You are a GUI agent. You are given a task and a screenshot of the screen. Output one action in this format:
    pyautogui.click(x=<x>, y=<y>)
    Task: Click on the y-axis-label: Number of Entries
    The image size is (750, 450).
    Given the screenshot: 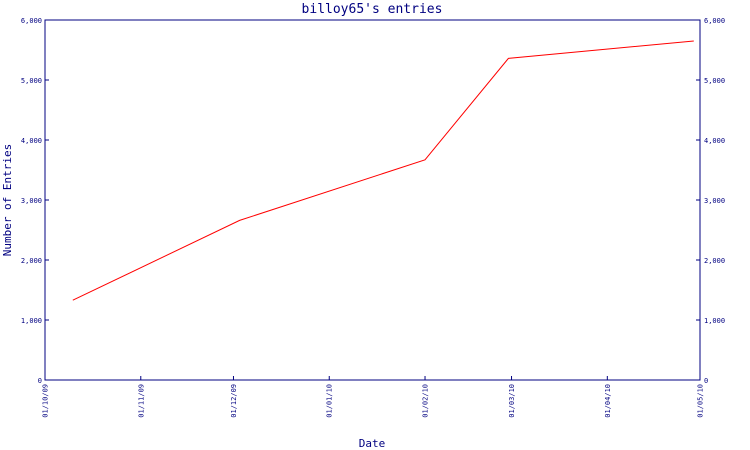 What is the action you would take?
    pyautogui.click(x=7, y=200)
    